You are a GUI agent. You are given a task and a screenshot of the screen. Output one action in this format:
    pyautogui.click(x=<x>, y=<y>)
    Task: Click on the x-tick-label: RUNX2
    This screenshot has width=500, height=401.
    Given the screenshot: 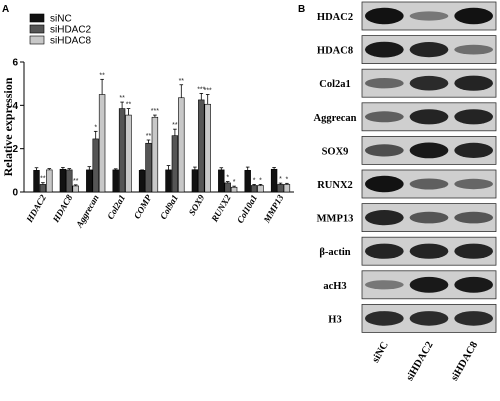 What is the action you would take?
    pyautogui.click(x=221, y=209)
    